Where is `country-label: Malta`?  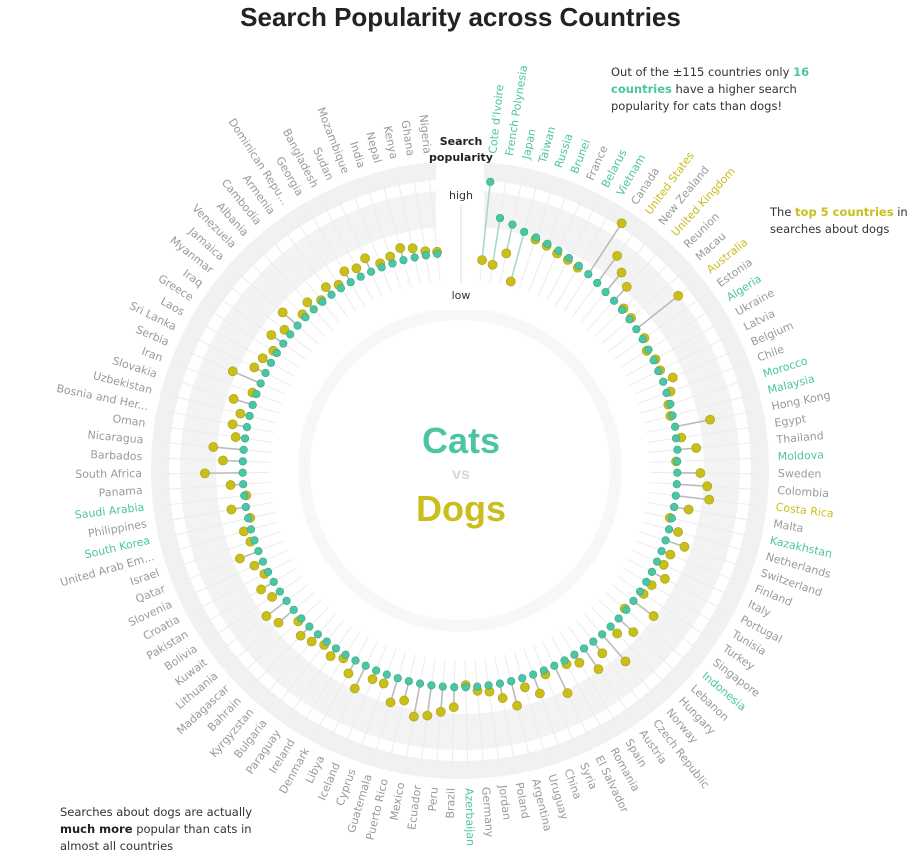
country-label: Malta is located at coordinates (788, 526).